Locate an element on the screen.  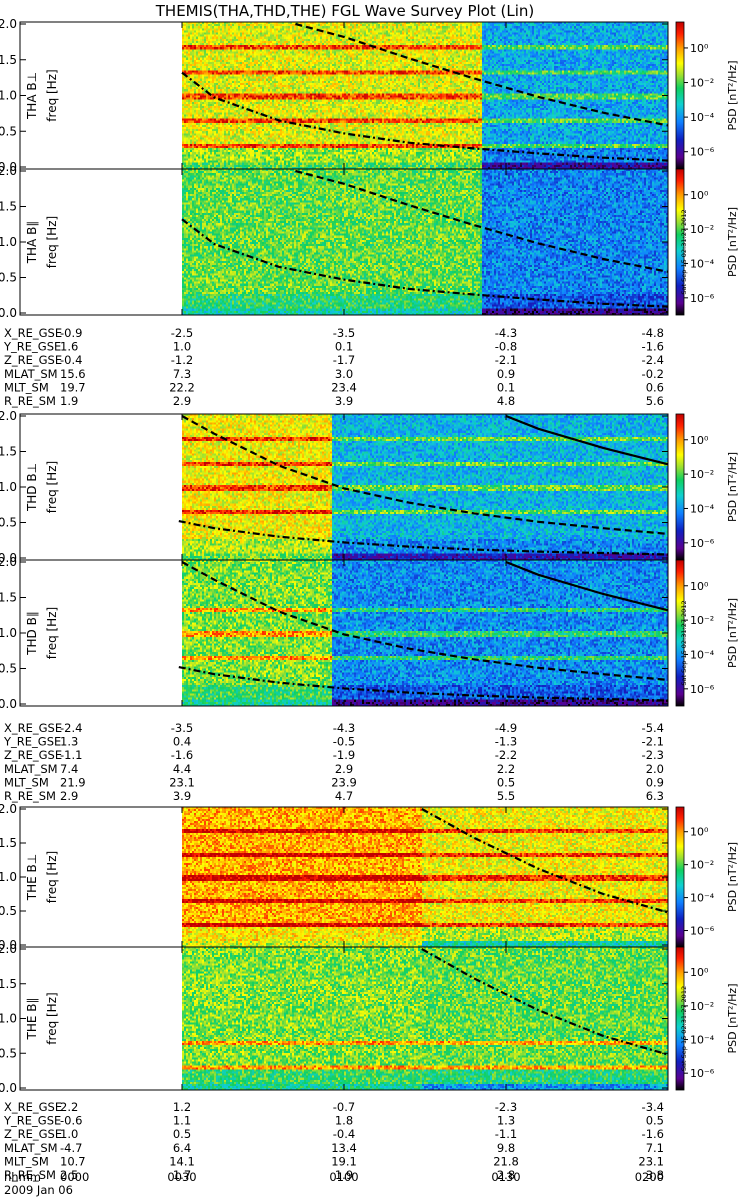
time-axis-footer: hhmm 2009 Jan 06 0000 0030 0100 0130 0200 is located at coordinates (334, 1183).